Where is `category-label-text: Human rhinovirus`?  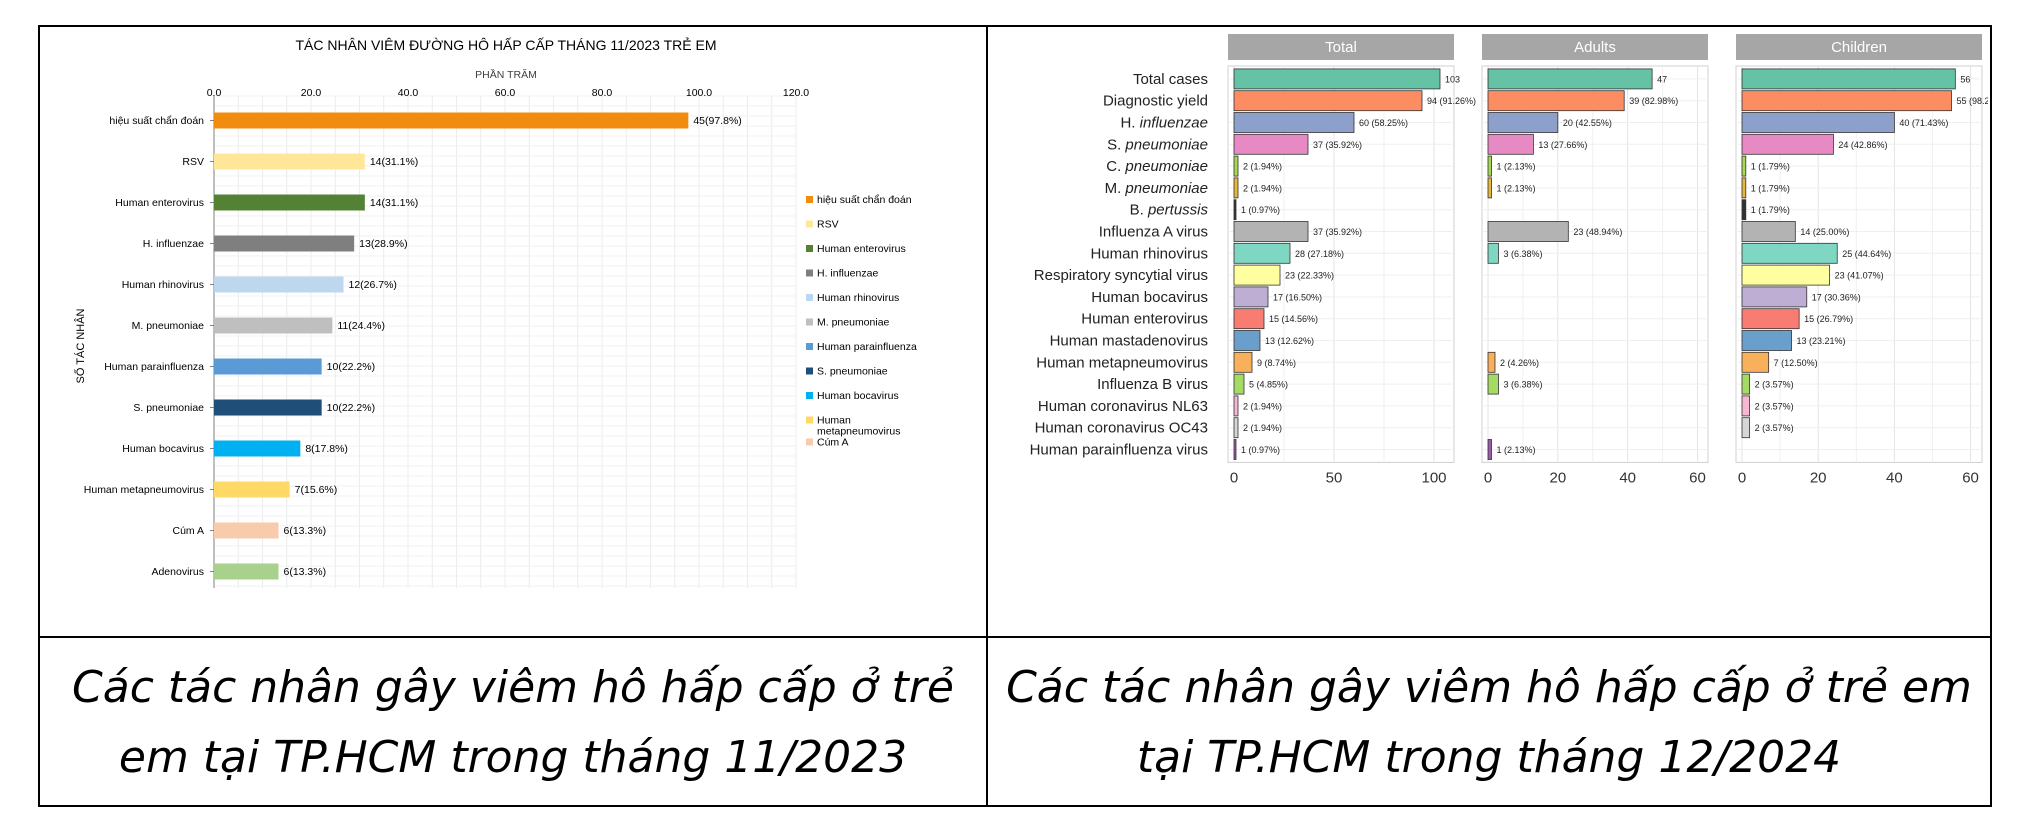 category-label-text: Human rhinovirus is located at coordinates (1149, 253).